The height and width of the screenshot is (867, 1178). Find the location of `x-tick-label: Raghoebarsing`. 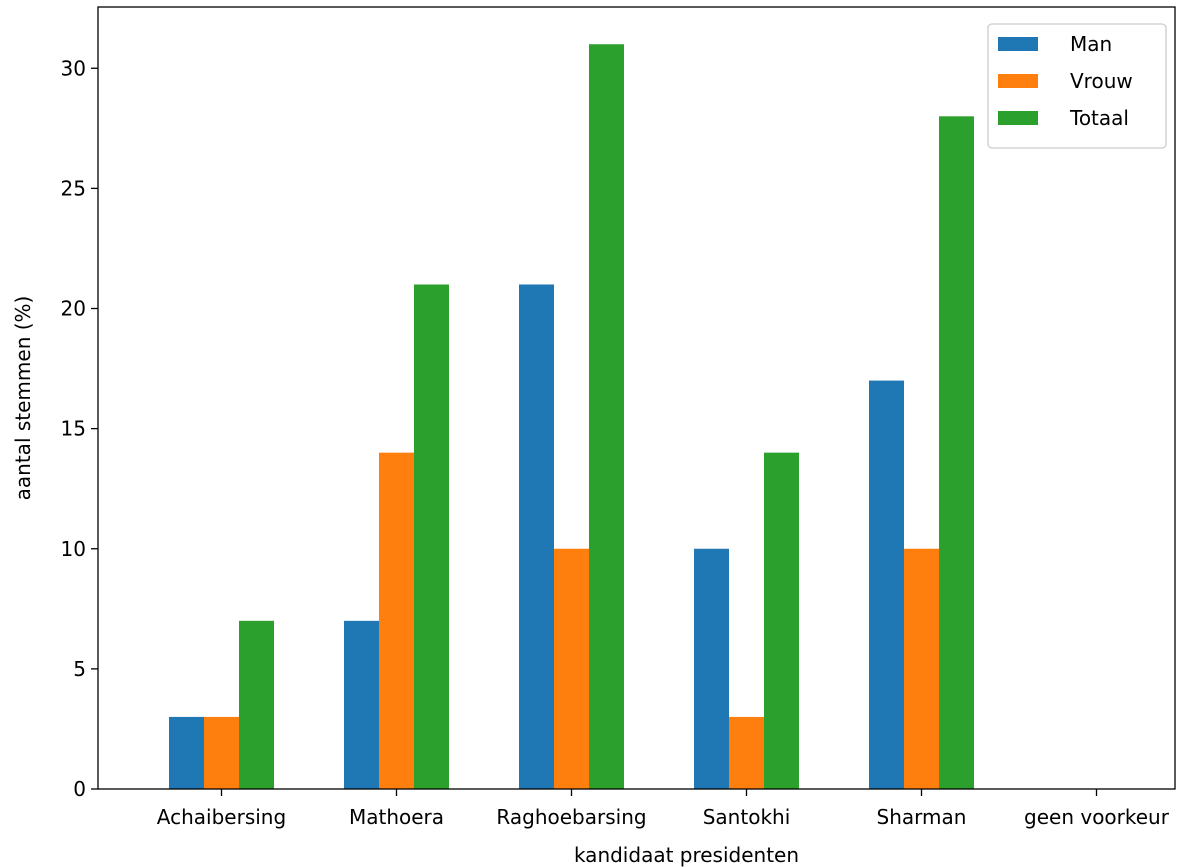

x-tick-label: Raghoebarsing is located at coordinates (571, 817).